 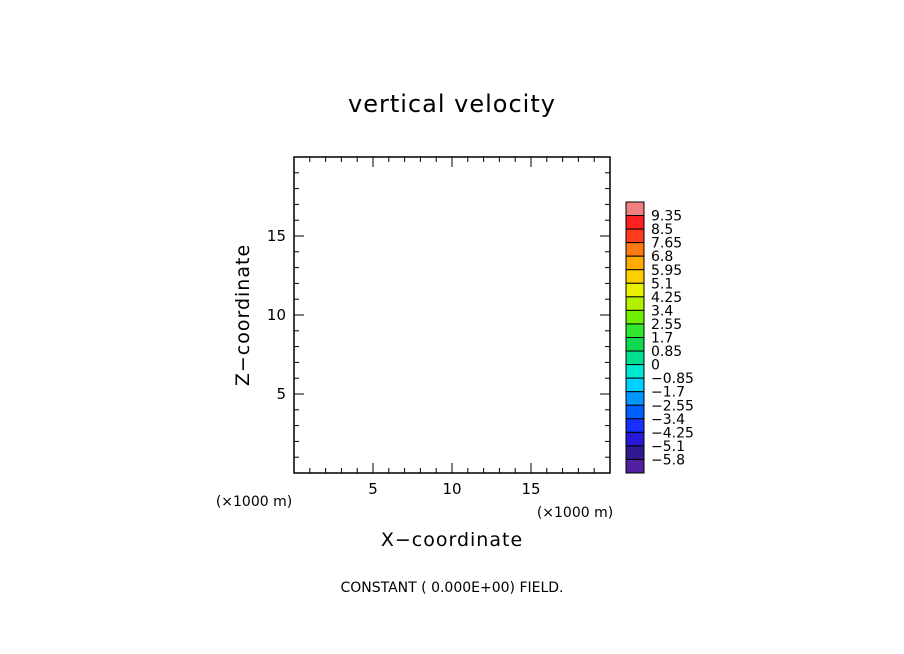 What do you see at coordinates (666, 298) in the screenshot?
I see `colorbar-label: 4.25` at bounding box center [666, 298].